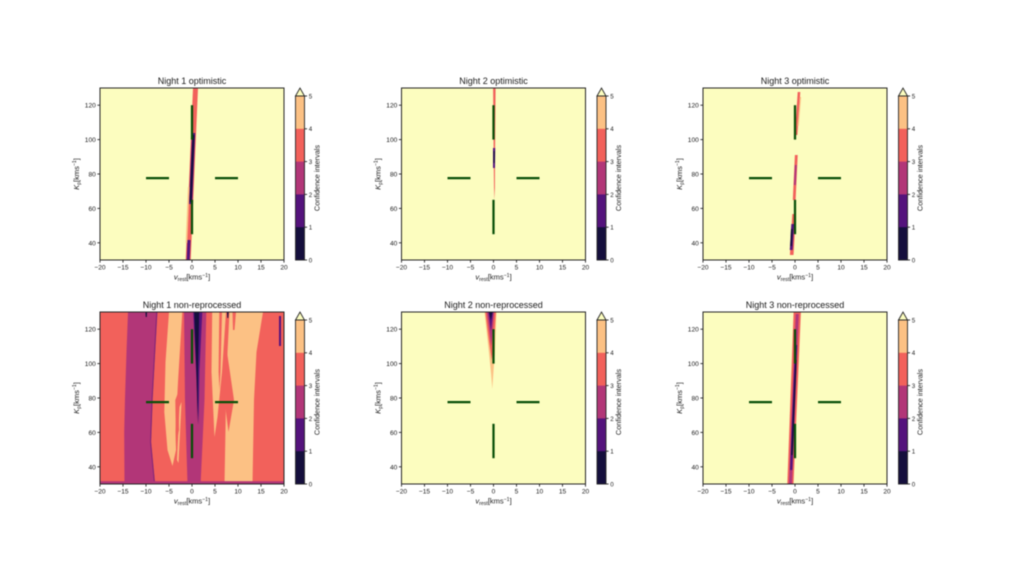 The height and width of the screenshot is (580, 1024). I want to click on svg-text: Night 2 optimistic, so click(493, 81).